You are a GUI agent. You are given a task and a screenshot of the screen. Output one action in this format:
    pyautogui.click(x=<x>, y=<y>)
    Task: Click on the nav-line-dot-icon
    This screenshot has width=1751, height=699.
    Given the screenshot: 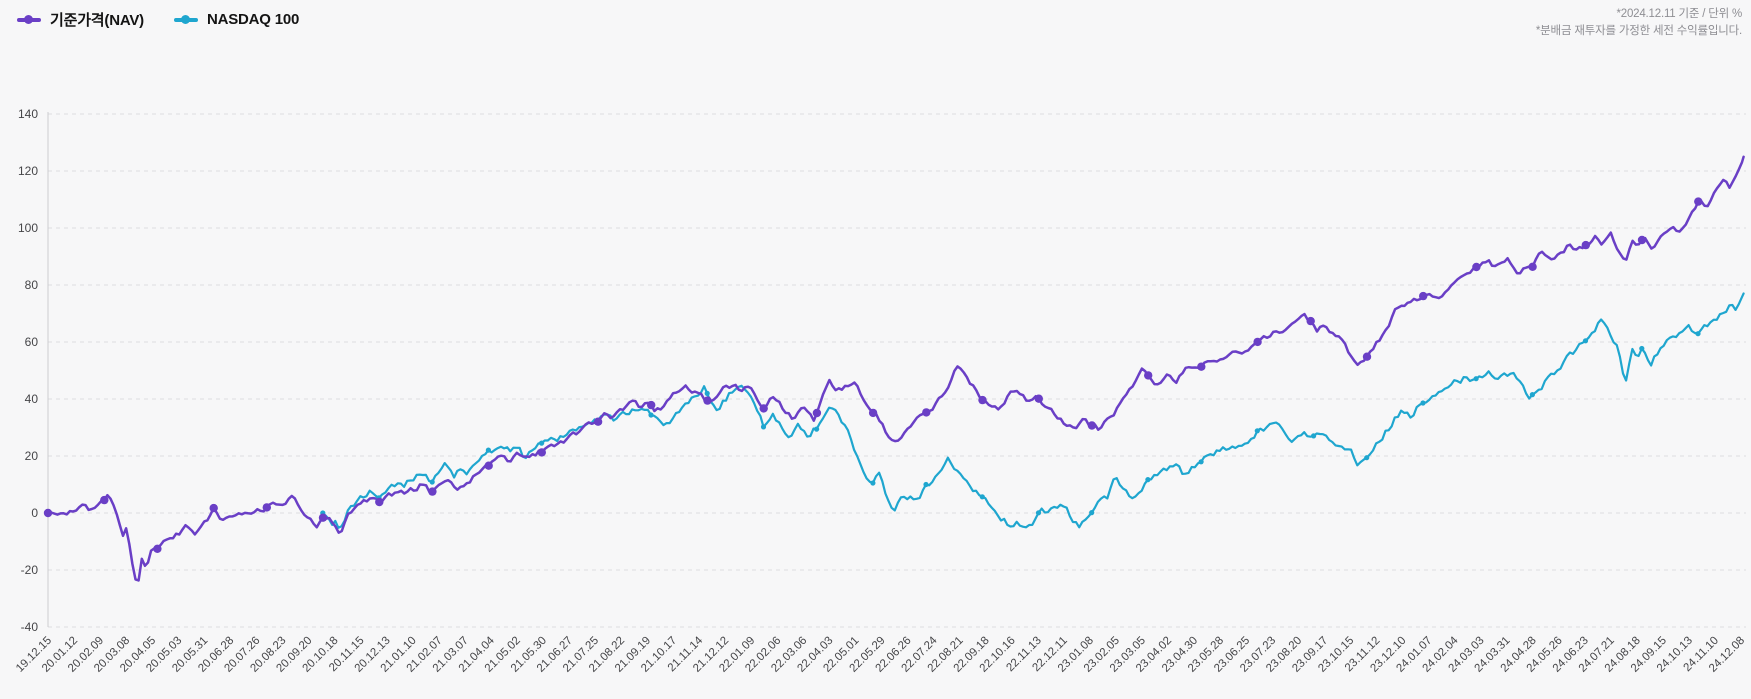 What is the action you would take?
    pyautogui.click(x=29, y=19)
    